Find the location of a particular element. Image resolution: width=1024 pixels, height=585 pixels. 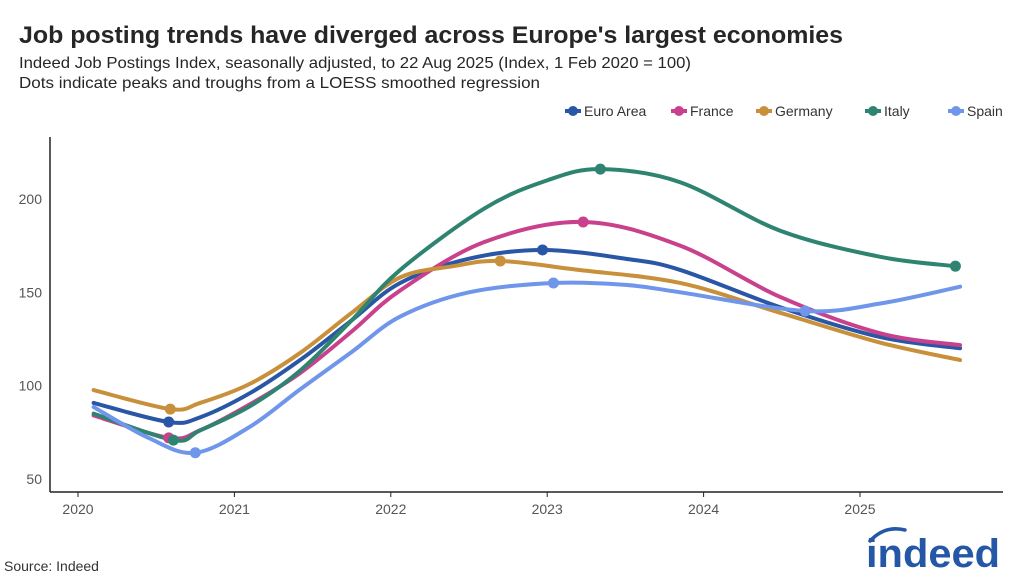

x-tick-label: 2025 is located at coordinates (859, 509).